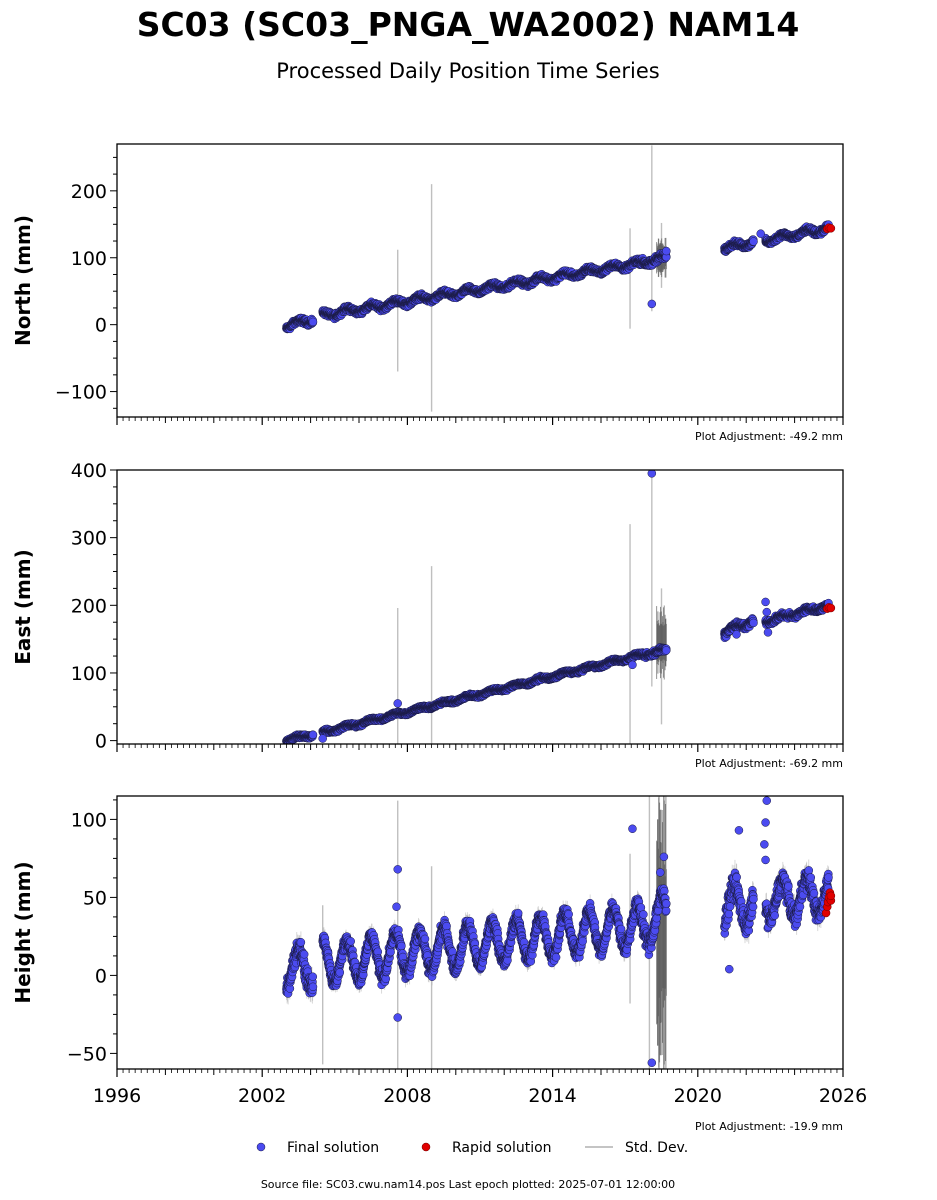  Describe the element at coordinates (468, 24) in the screenshot. I see `figure-title: SC03 (SC03_PNGA_WA2002) NAM14` at that location.